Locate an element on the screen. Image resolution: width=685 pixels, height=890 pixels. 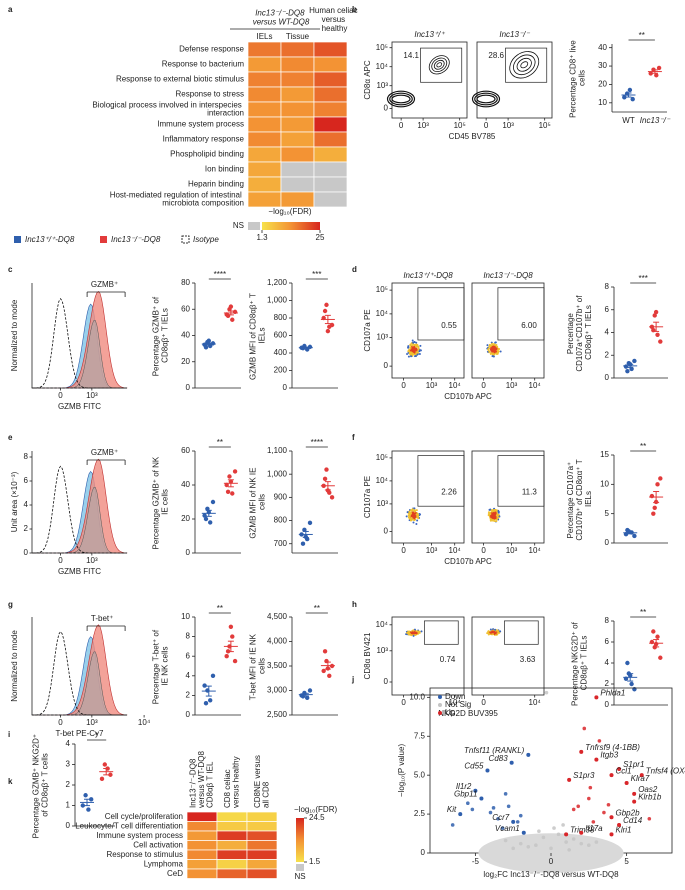
gene-label: Itgb3 is located at coordinates (609, 755).